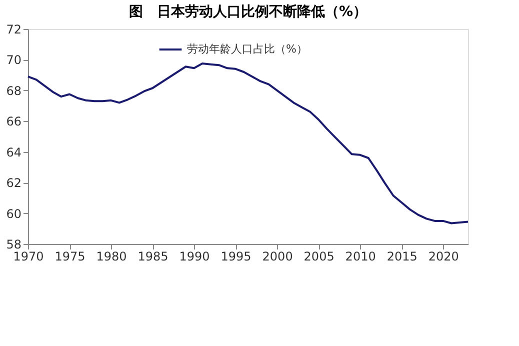 This screenshot has width=519, height=346. I want to click on y-tick-label: 58, so click(14, 245).